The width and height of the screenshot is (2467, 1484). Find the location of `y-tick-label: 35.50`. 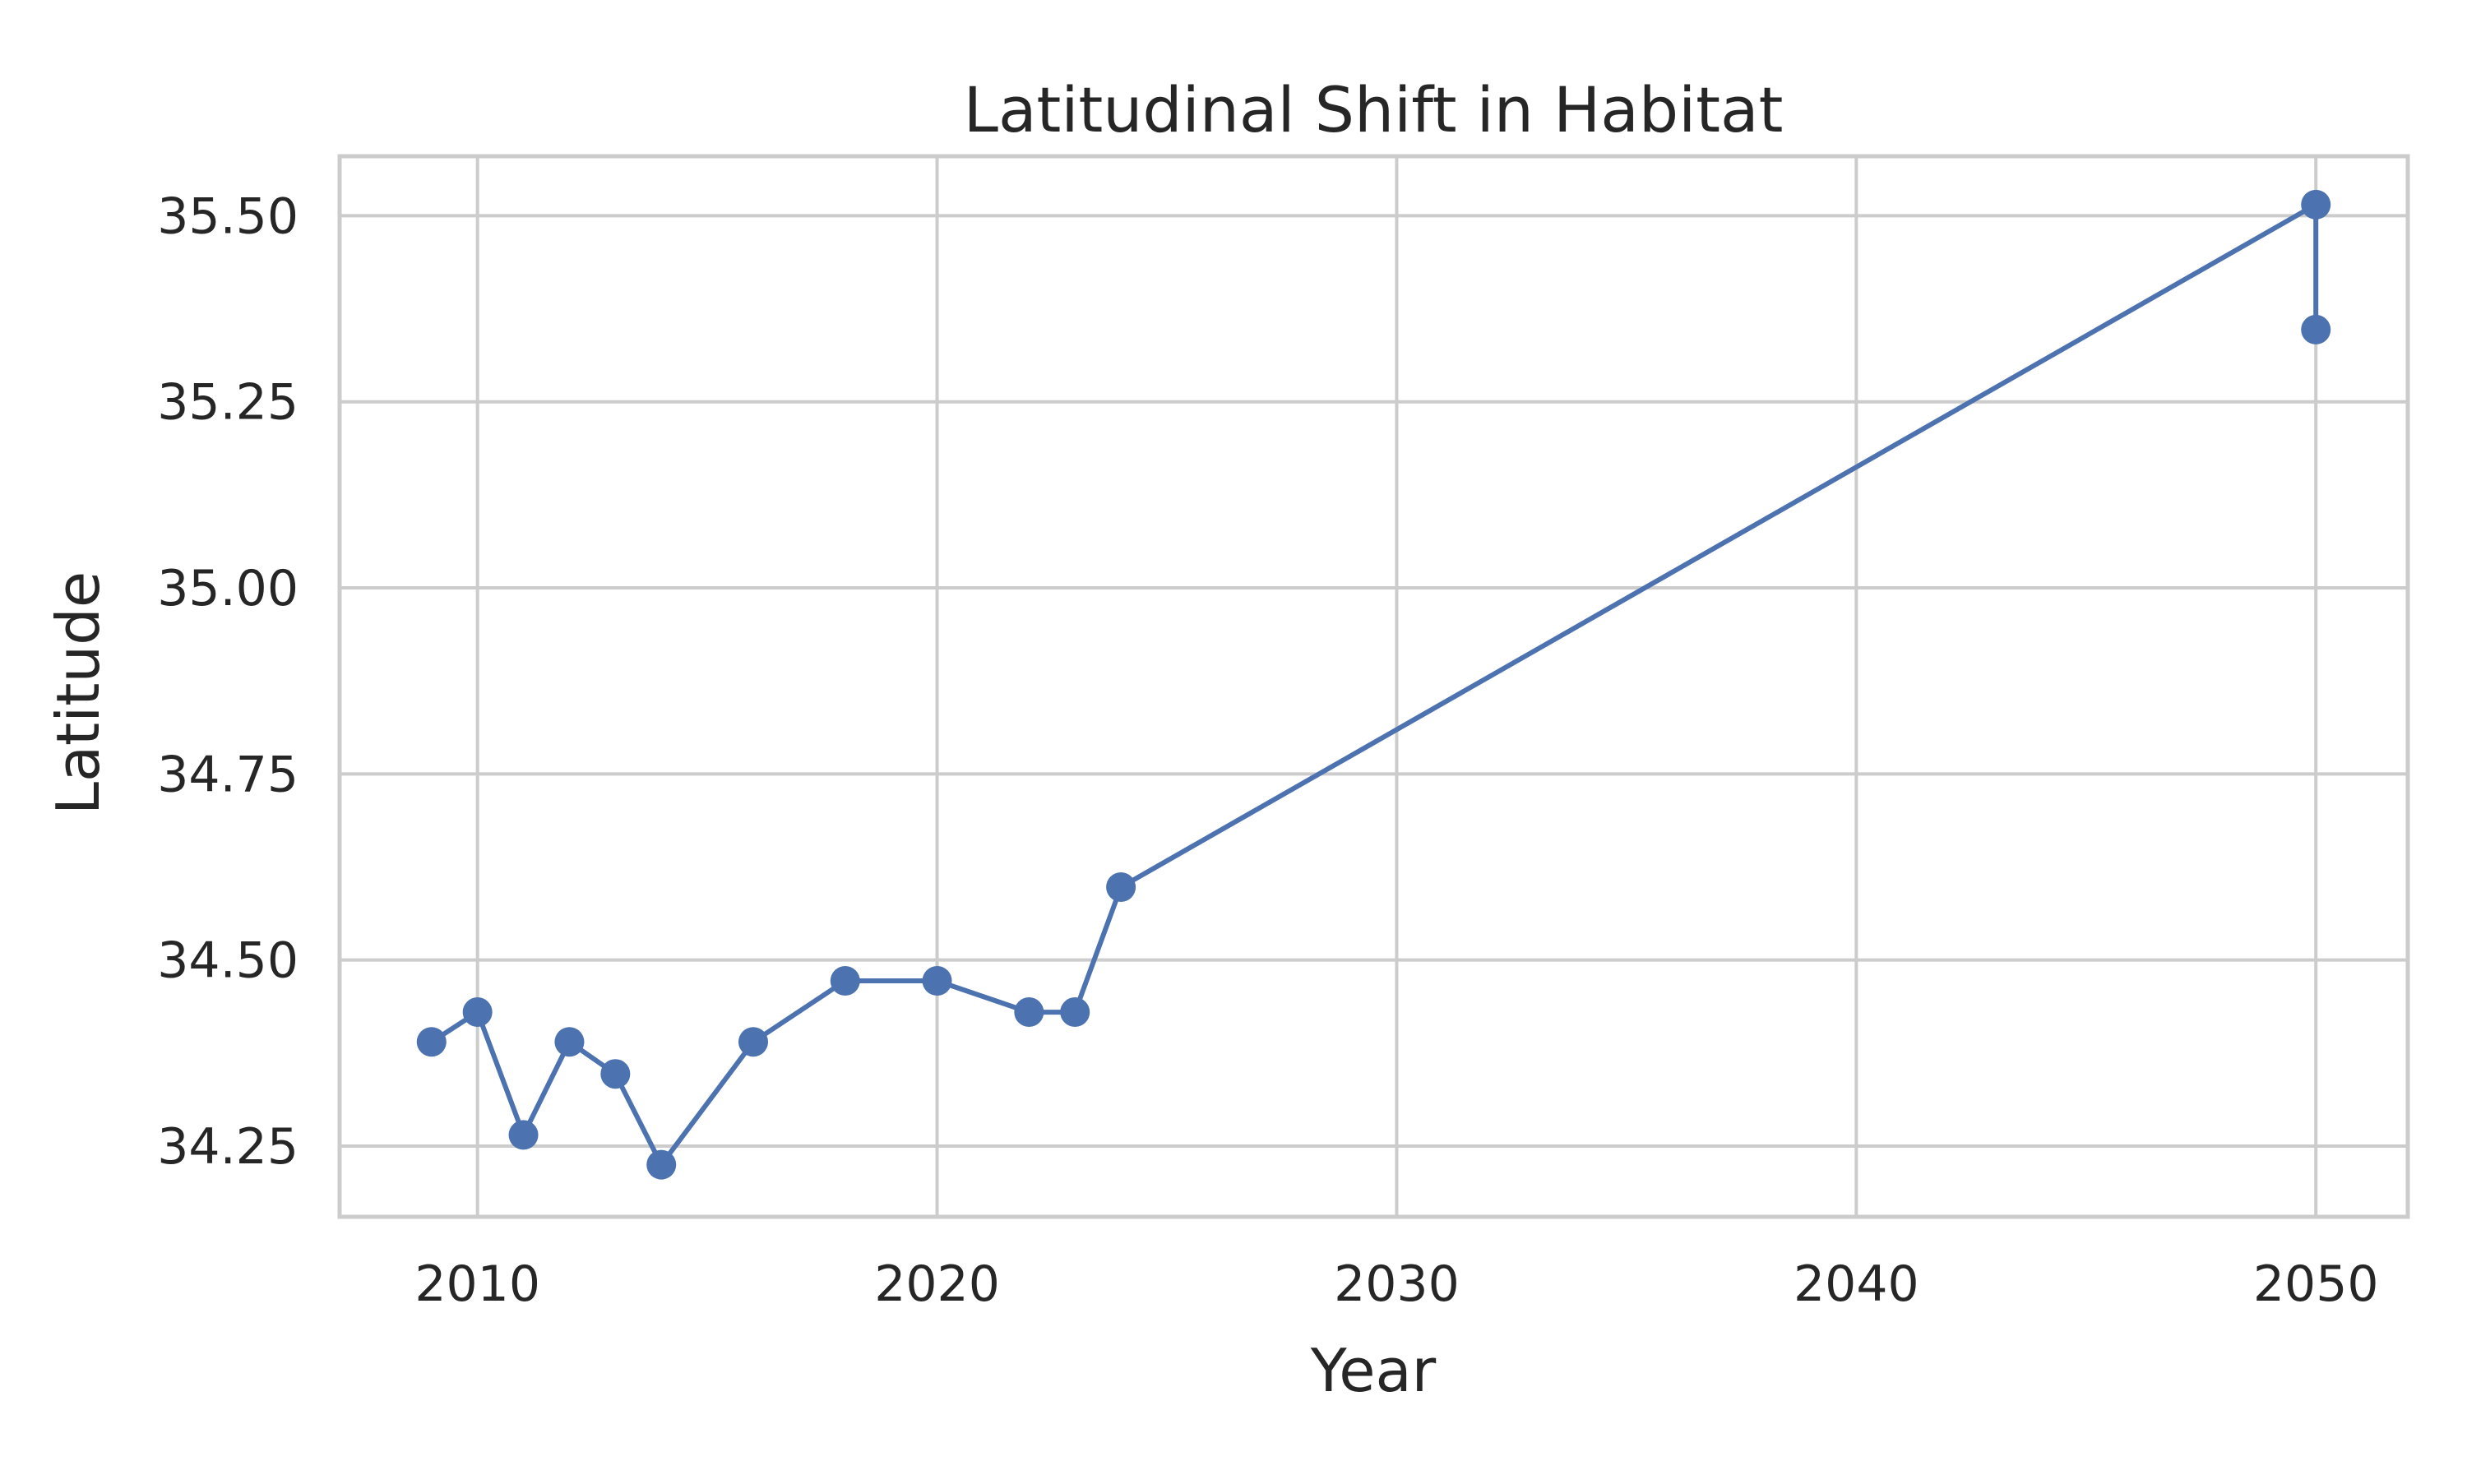

y-tick-label: 35.50 is located at coordinates (228, 216).